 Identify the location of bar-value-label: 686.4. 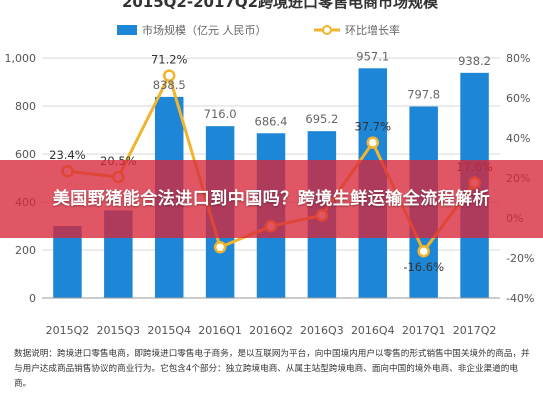
(271, 121).